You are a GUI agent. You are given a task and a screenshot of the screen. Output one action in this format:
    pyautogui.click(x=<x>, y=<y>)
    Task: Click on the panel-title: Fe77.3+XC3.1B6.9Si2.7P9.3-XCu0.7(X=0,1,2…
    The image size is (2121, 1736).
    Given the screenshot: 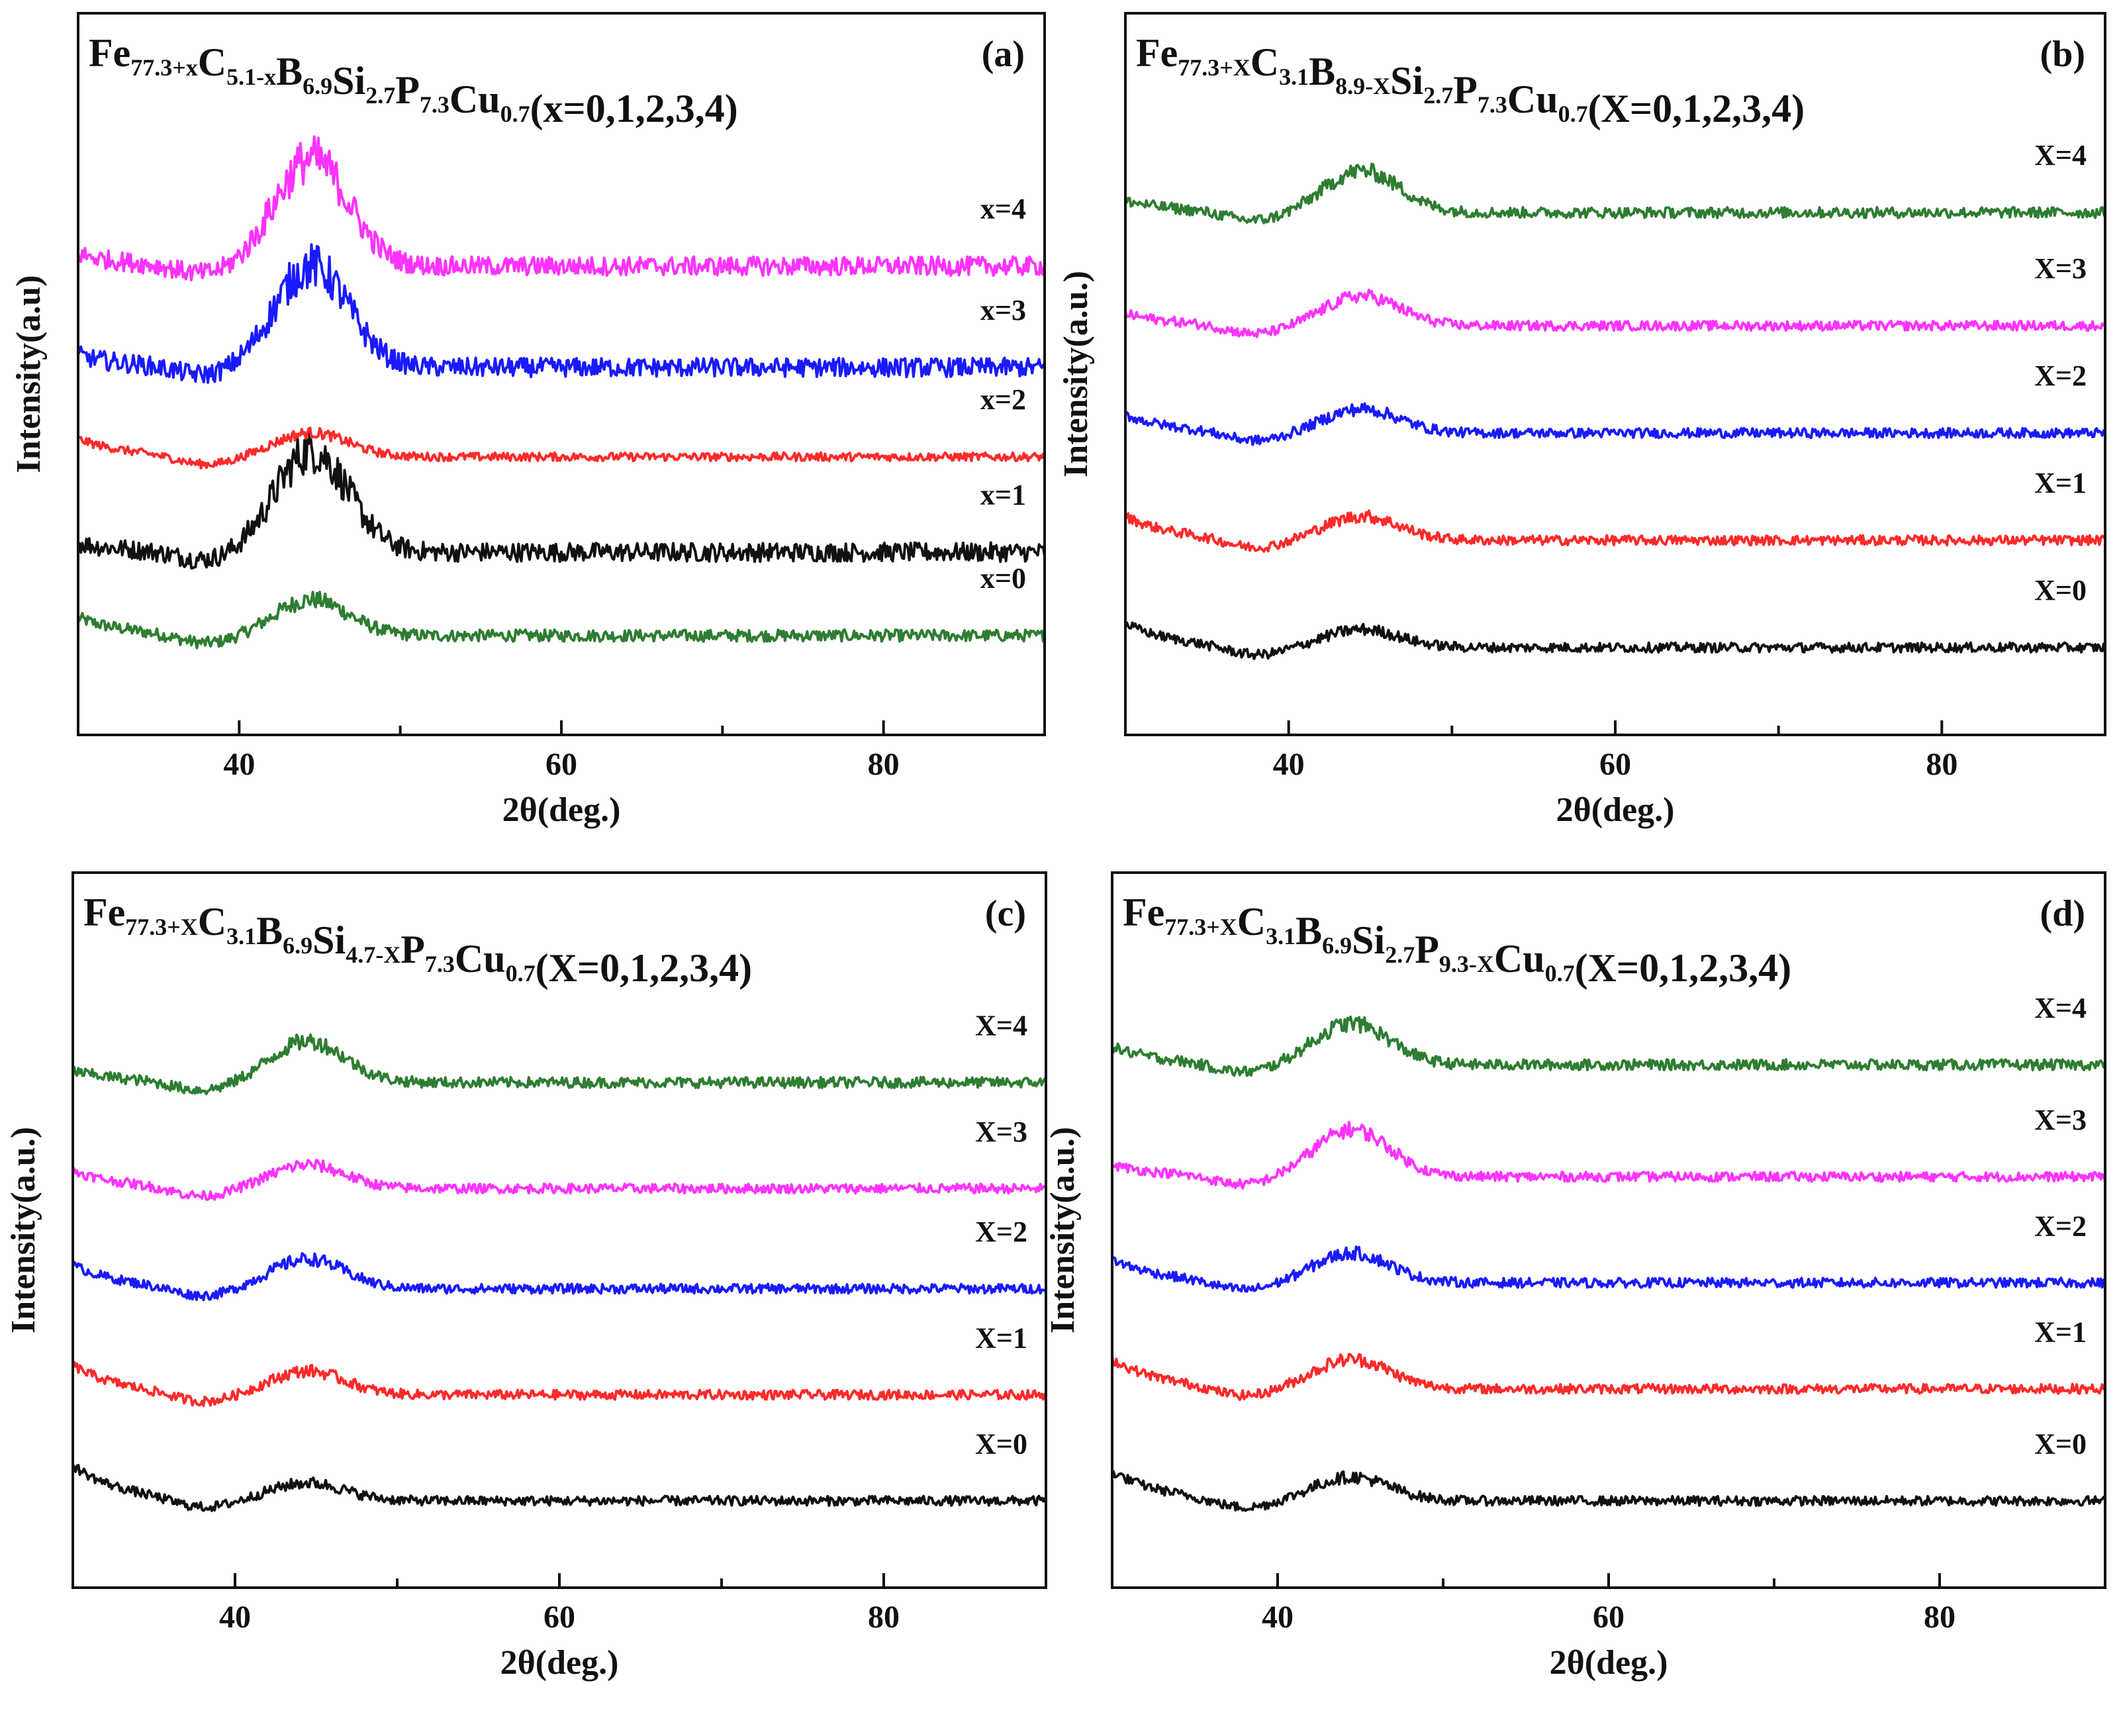 What is the action you would take?
    pyautogui.click(x=1457, y=940)
    